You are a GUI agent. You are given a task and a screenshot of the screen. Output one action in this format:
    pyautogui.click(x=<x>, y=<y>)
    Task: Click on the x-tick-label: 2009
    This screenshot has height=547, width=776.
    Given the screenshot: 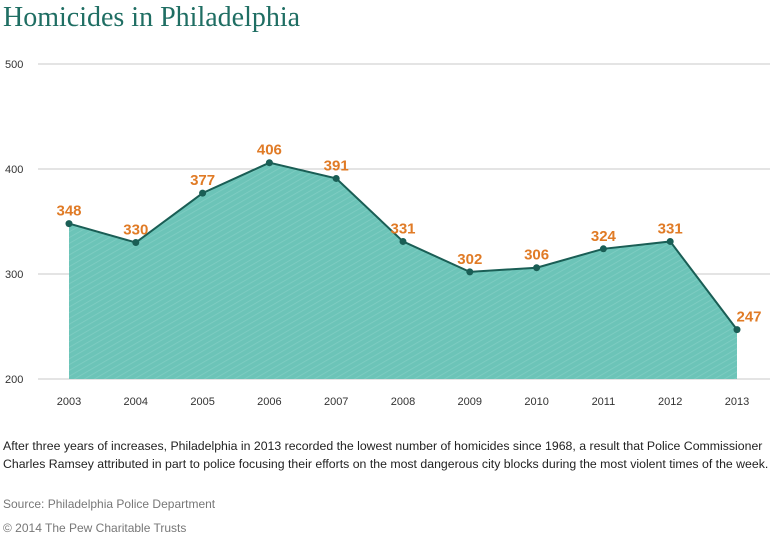 What is the action you would take?
    pyautogui.click(x=470, y=402)
    